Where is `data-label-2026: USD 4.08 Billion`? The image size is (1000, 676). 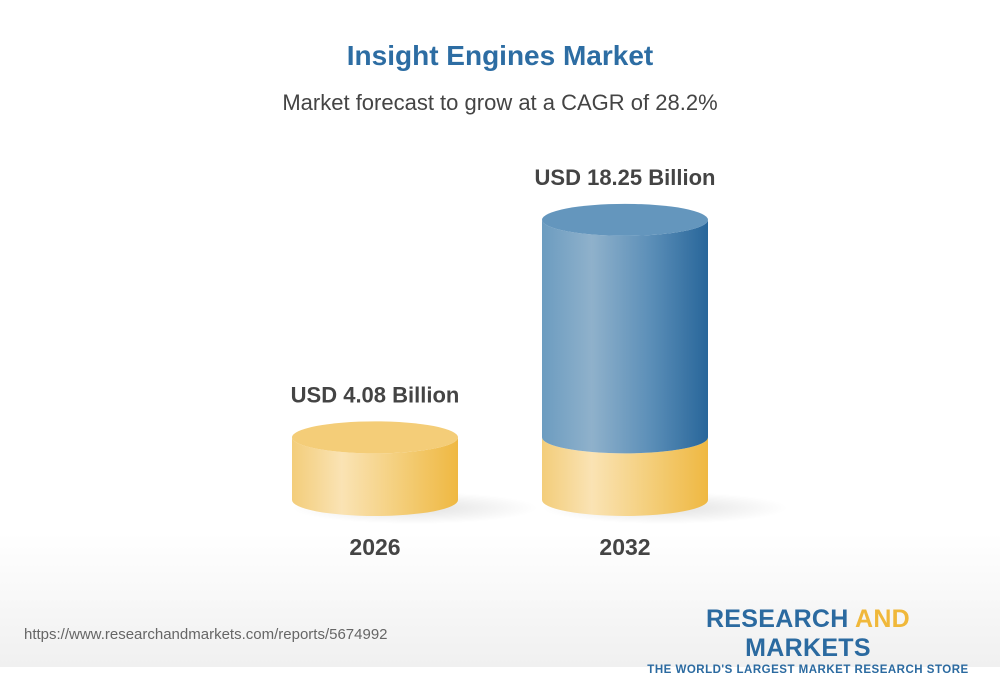 data-label-2026: USD 4.08 Billion is located at coordinates (375, 394).